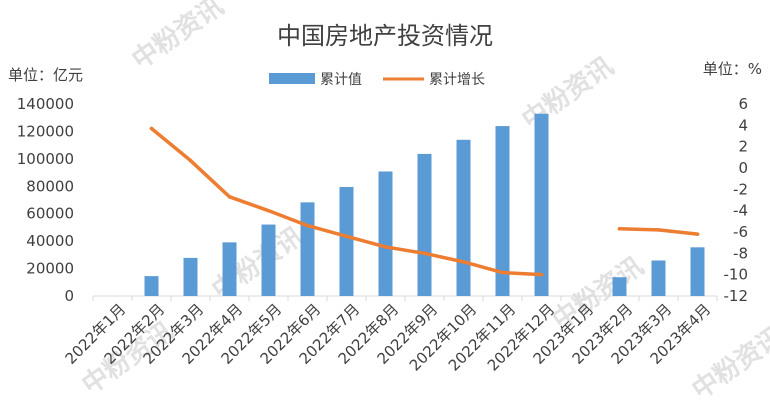 The width and height of the screenshot is (770, 416). What do you see at coordinates (50, 269) in the screenshot?
I see `left-tick-label: 20000` at bounding box center [50, 269].